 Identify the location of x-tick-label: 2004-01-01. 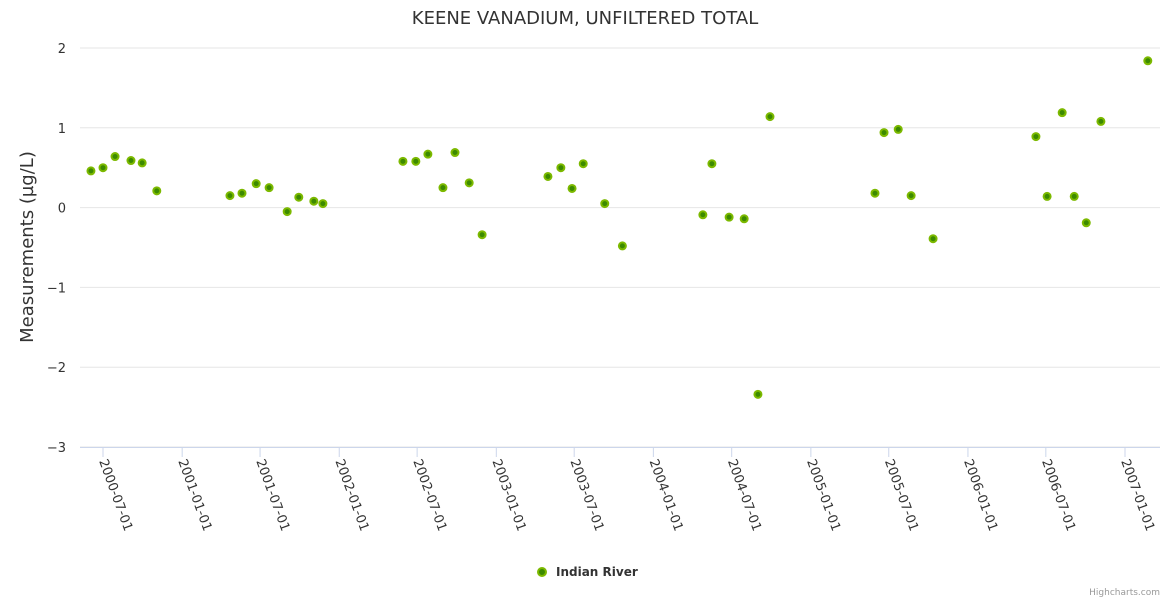
(666, 495).